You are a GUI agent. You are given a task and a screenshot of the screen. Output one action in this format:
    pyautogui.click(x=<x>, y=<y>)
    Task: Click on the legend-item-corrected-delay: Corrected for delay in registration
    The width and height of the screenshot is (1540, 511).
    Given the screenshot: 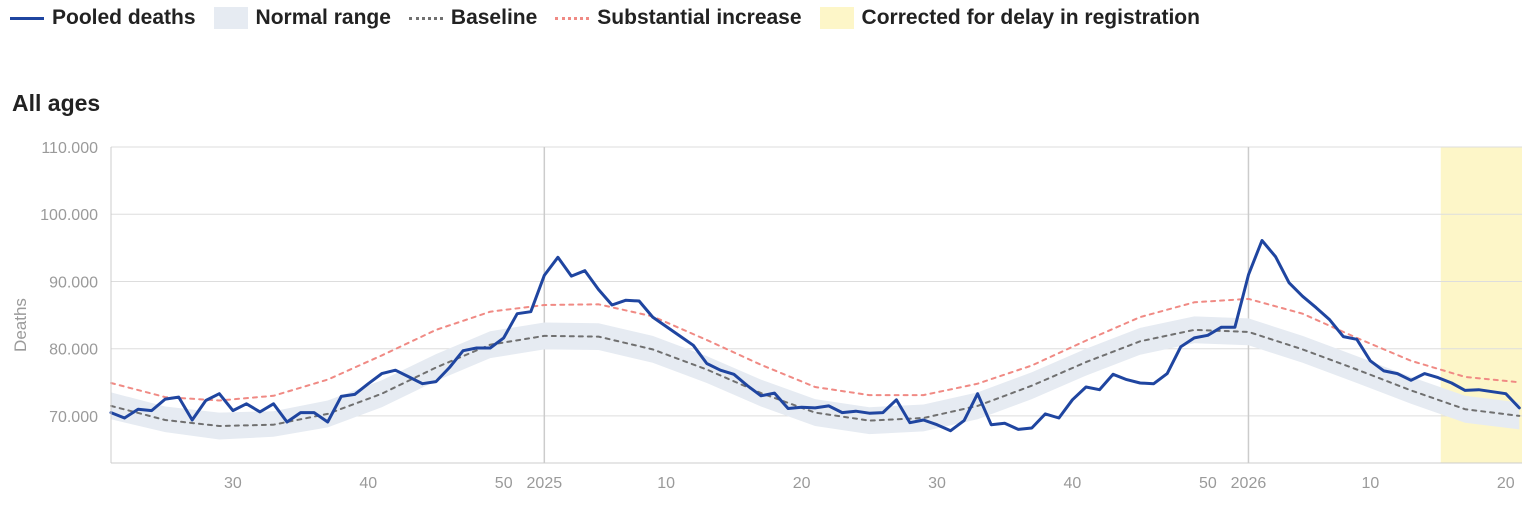 What is the action you would take?
    pyautogui.click(x=1009, y=18)
    